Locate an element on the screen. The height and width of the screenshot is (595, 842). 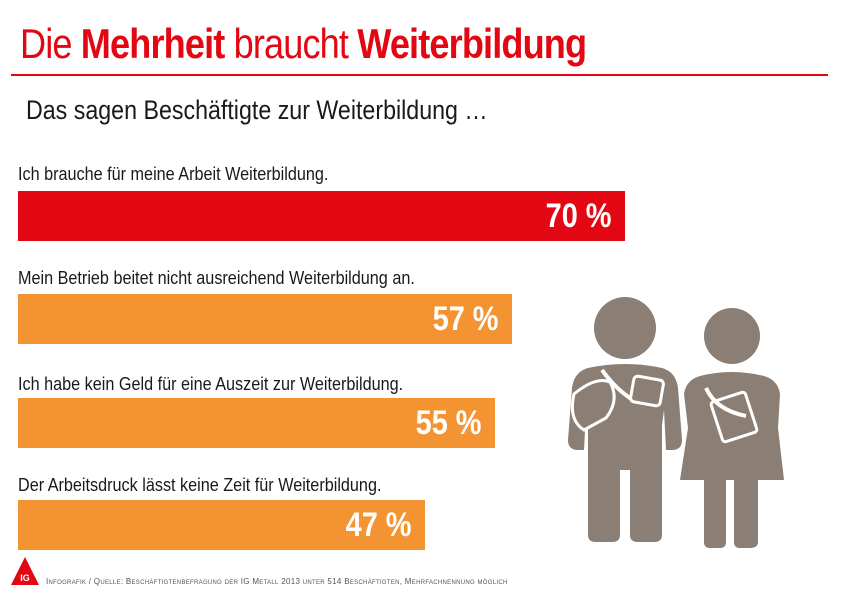
bar-value-label-4: 47 % is located at coordinates (378, 525).